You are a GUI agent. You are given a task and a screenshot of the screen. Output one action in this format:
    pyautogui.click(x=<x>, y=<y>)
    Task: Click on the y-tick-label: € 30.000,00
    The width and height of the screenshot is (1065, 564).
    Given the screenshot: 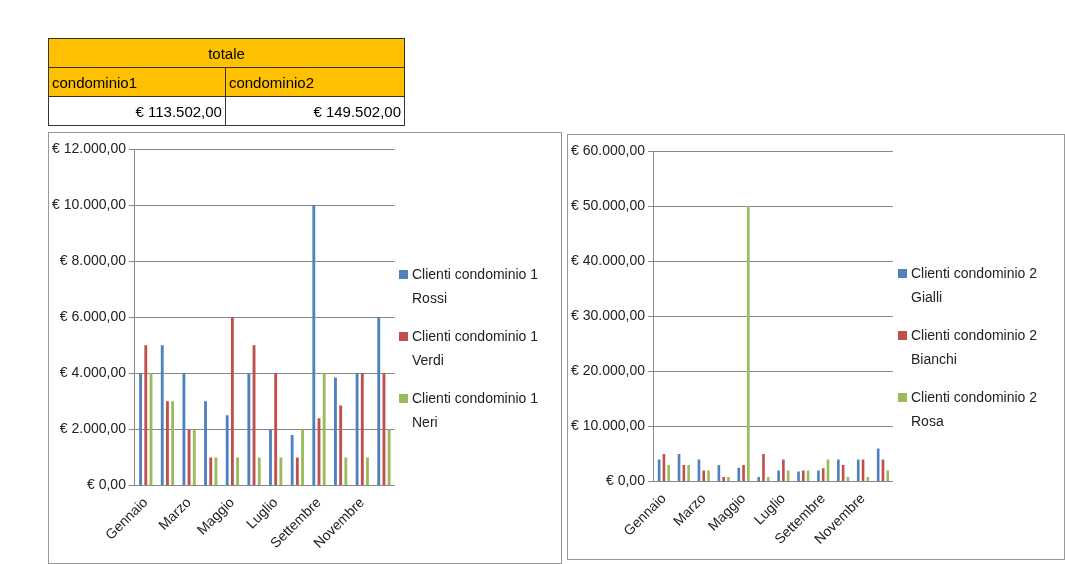 What is the action you would take?
    pyautogui.click(x=608, y=315)
    